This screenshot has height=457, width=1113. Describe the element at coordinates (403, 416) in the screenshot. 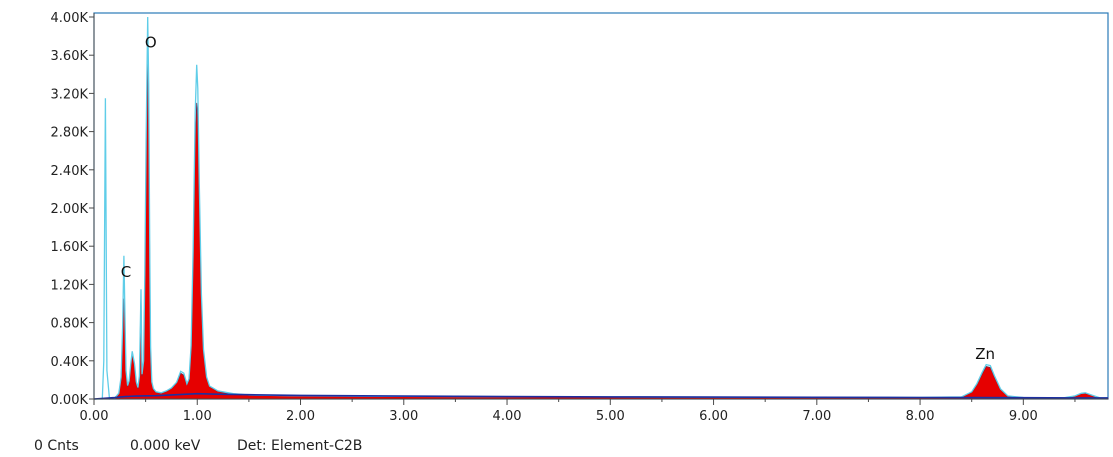

I see `x-tick-label: 3.00` at that location.